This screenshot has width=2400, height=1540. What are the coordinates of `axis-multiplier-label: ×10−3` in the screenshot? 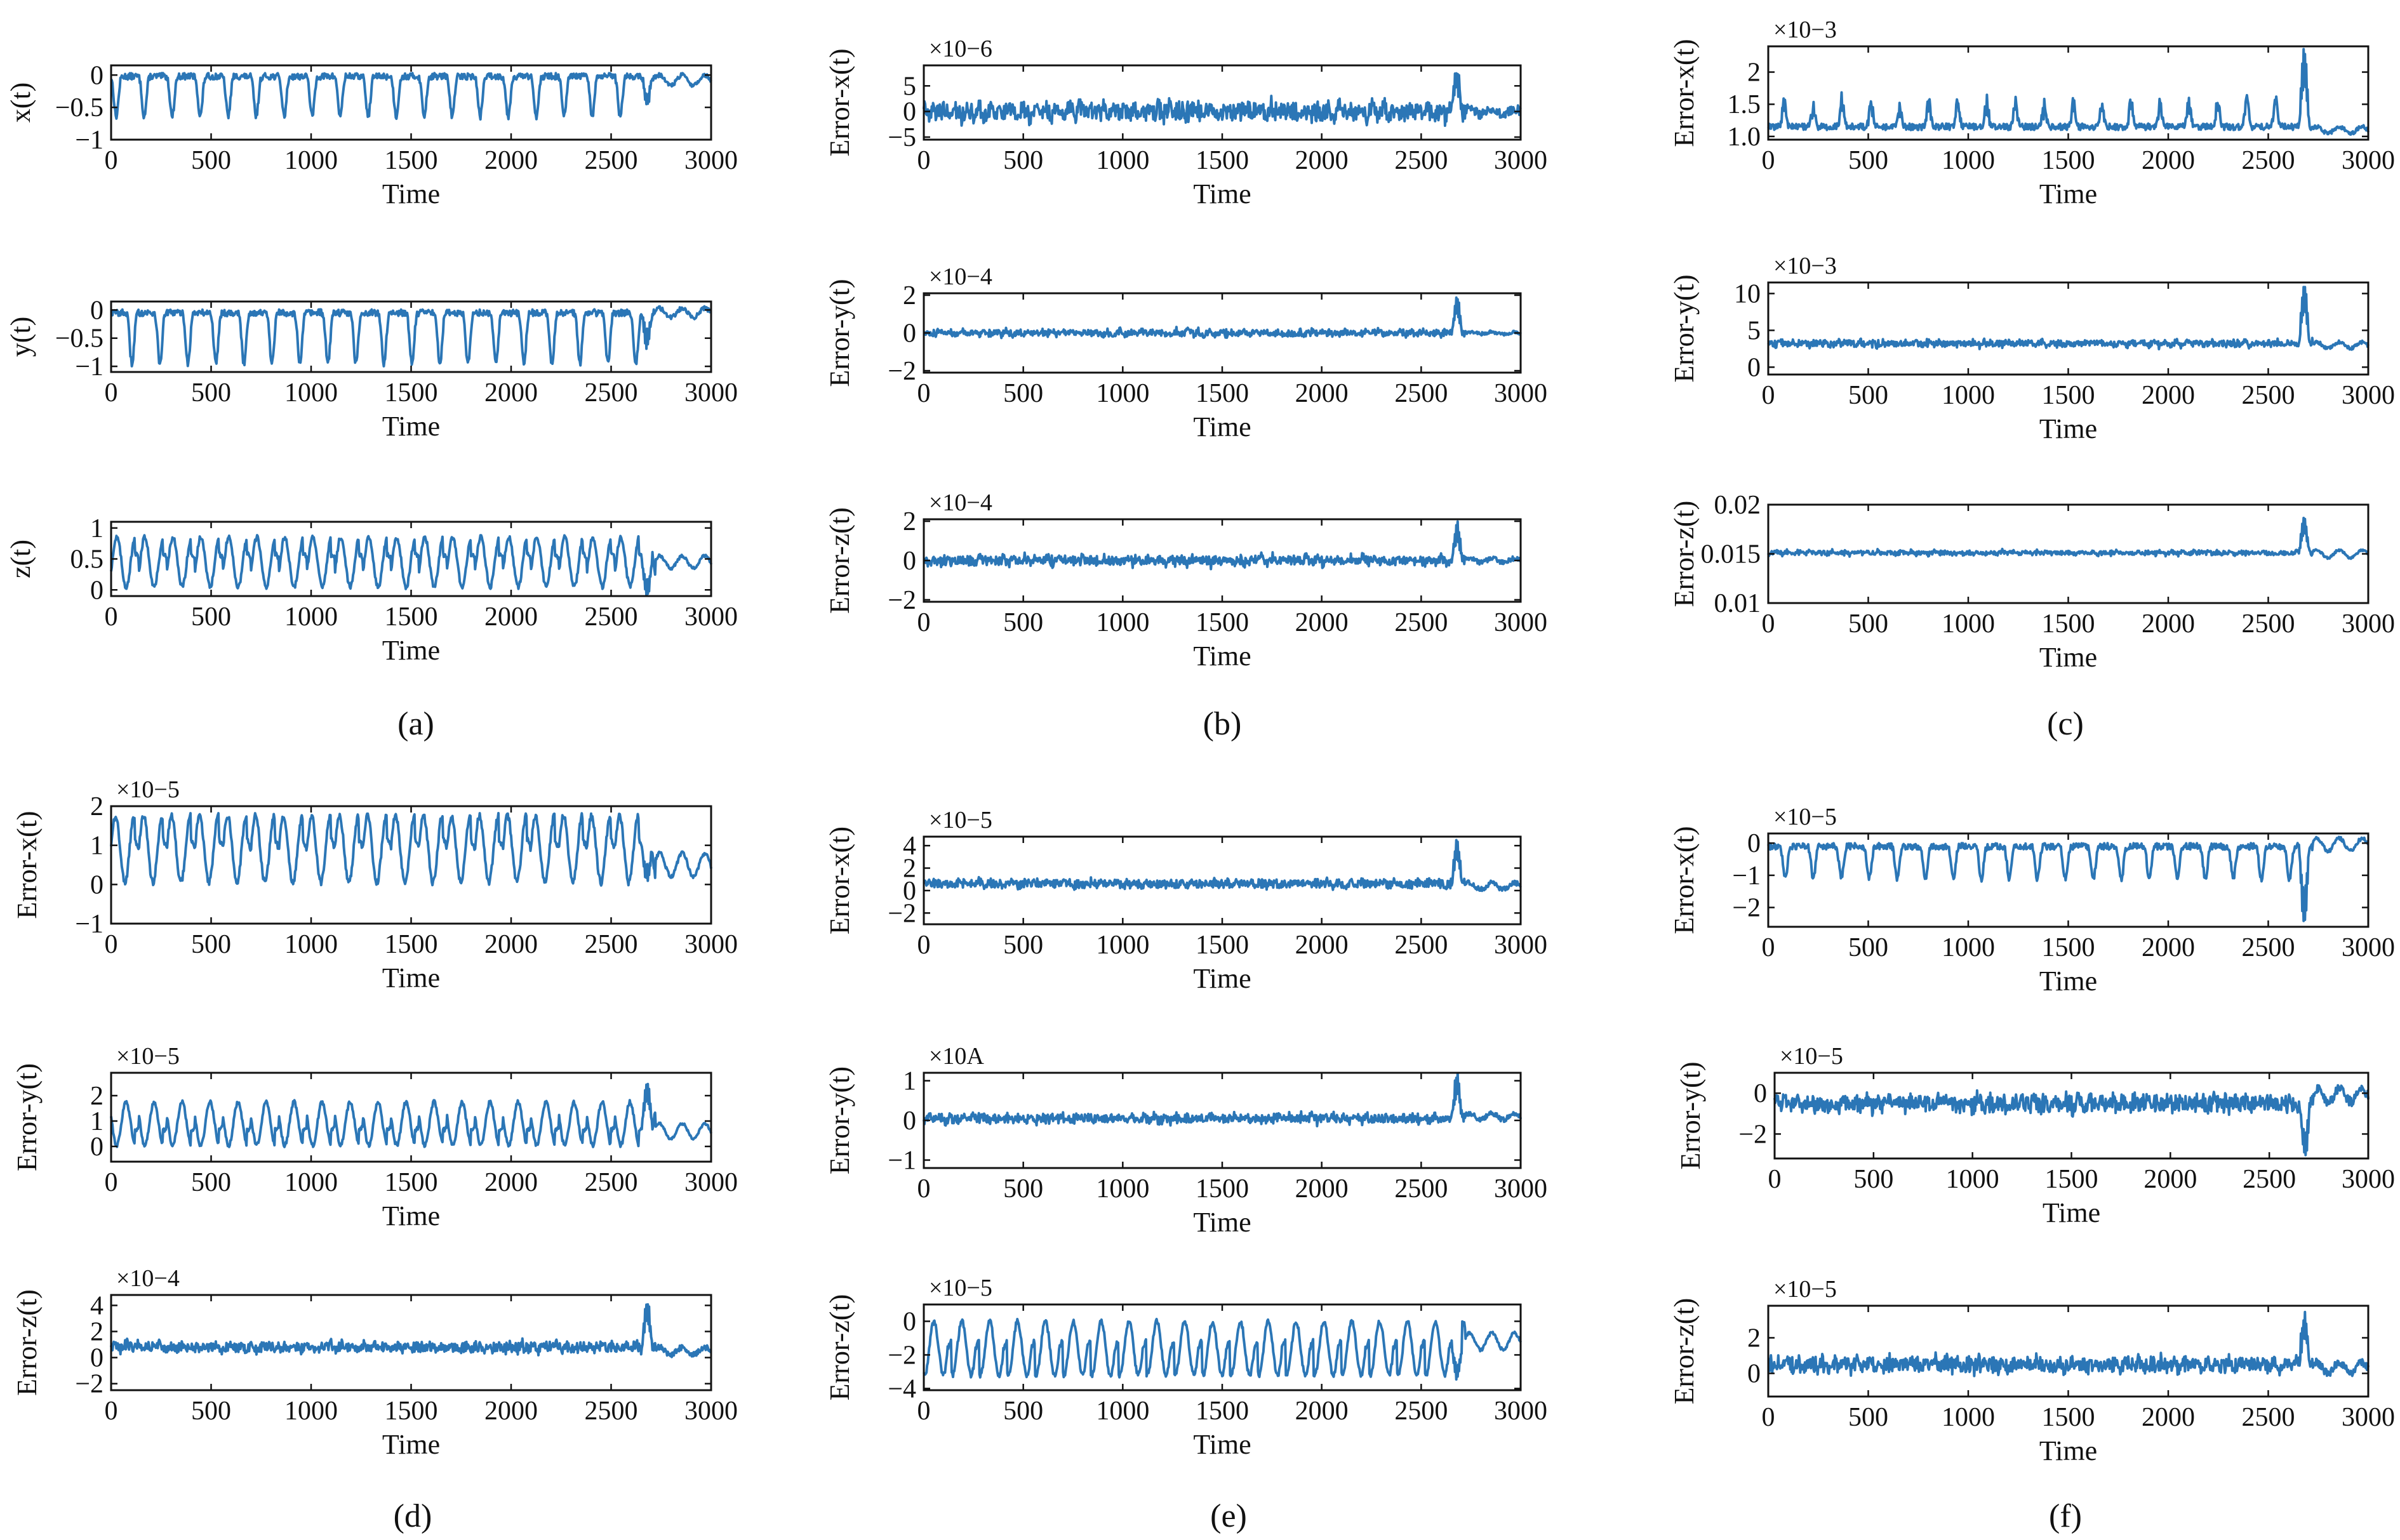 It's located at (1805, 30).